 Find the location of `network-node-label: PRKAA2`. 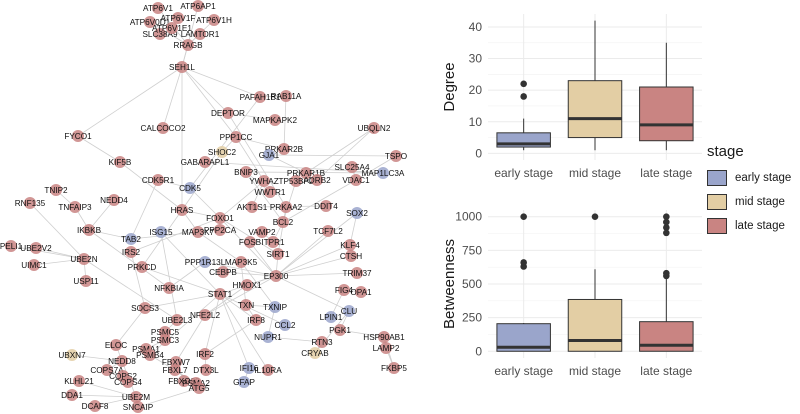

network-node-label: PRKAA2 is located at coordinates (286, 207).